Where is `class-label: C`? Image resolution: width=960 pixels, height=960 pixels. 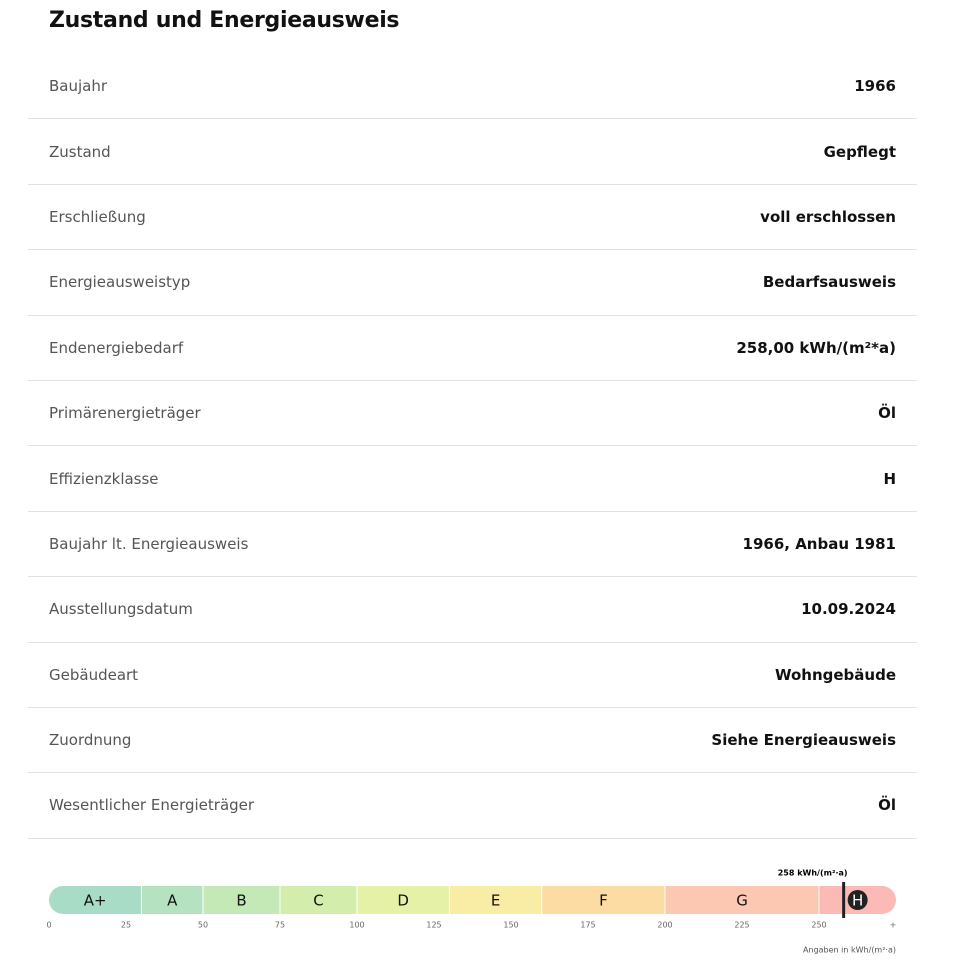 class-label: C is located at coordinates (318, 901).